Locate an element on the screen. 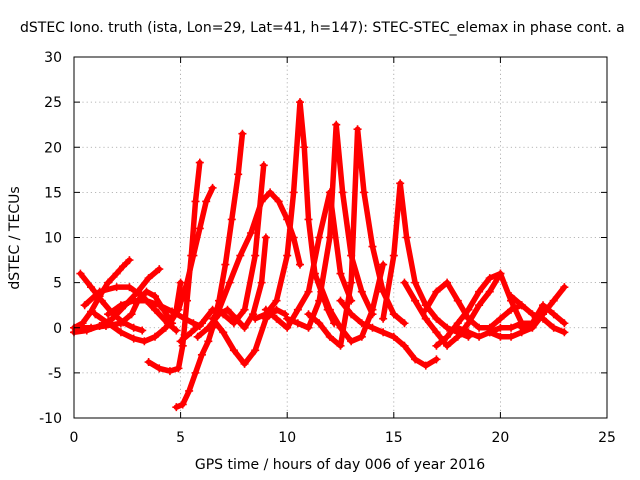 The width and height of the screenshot is (640, 480). y-tick-label: 30 is located at coordinates (53, 58).